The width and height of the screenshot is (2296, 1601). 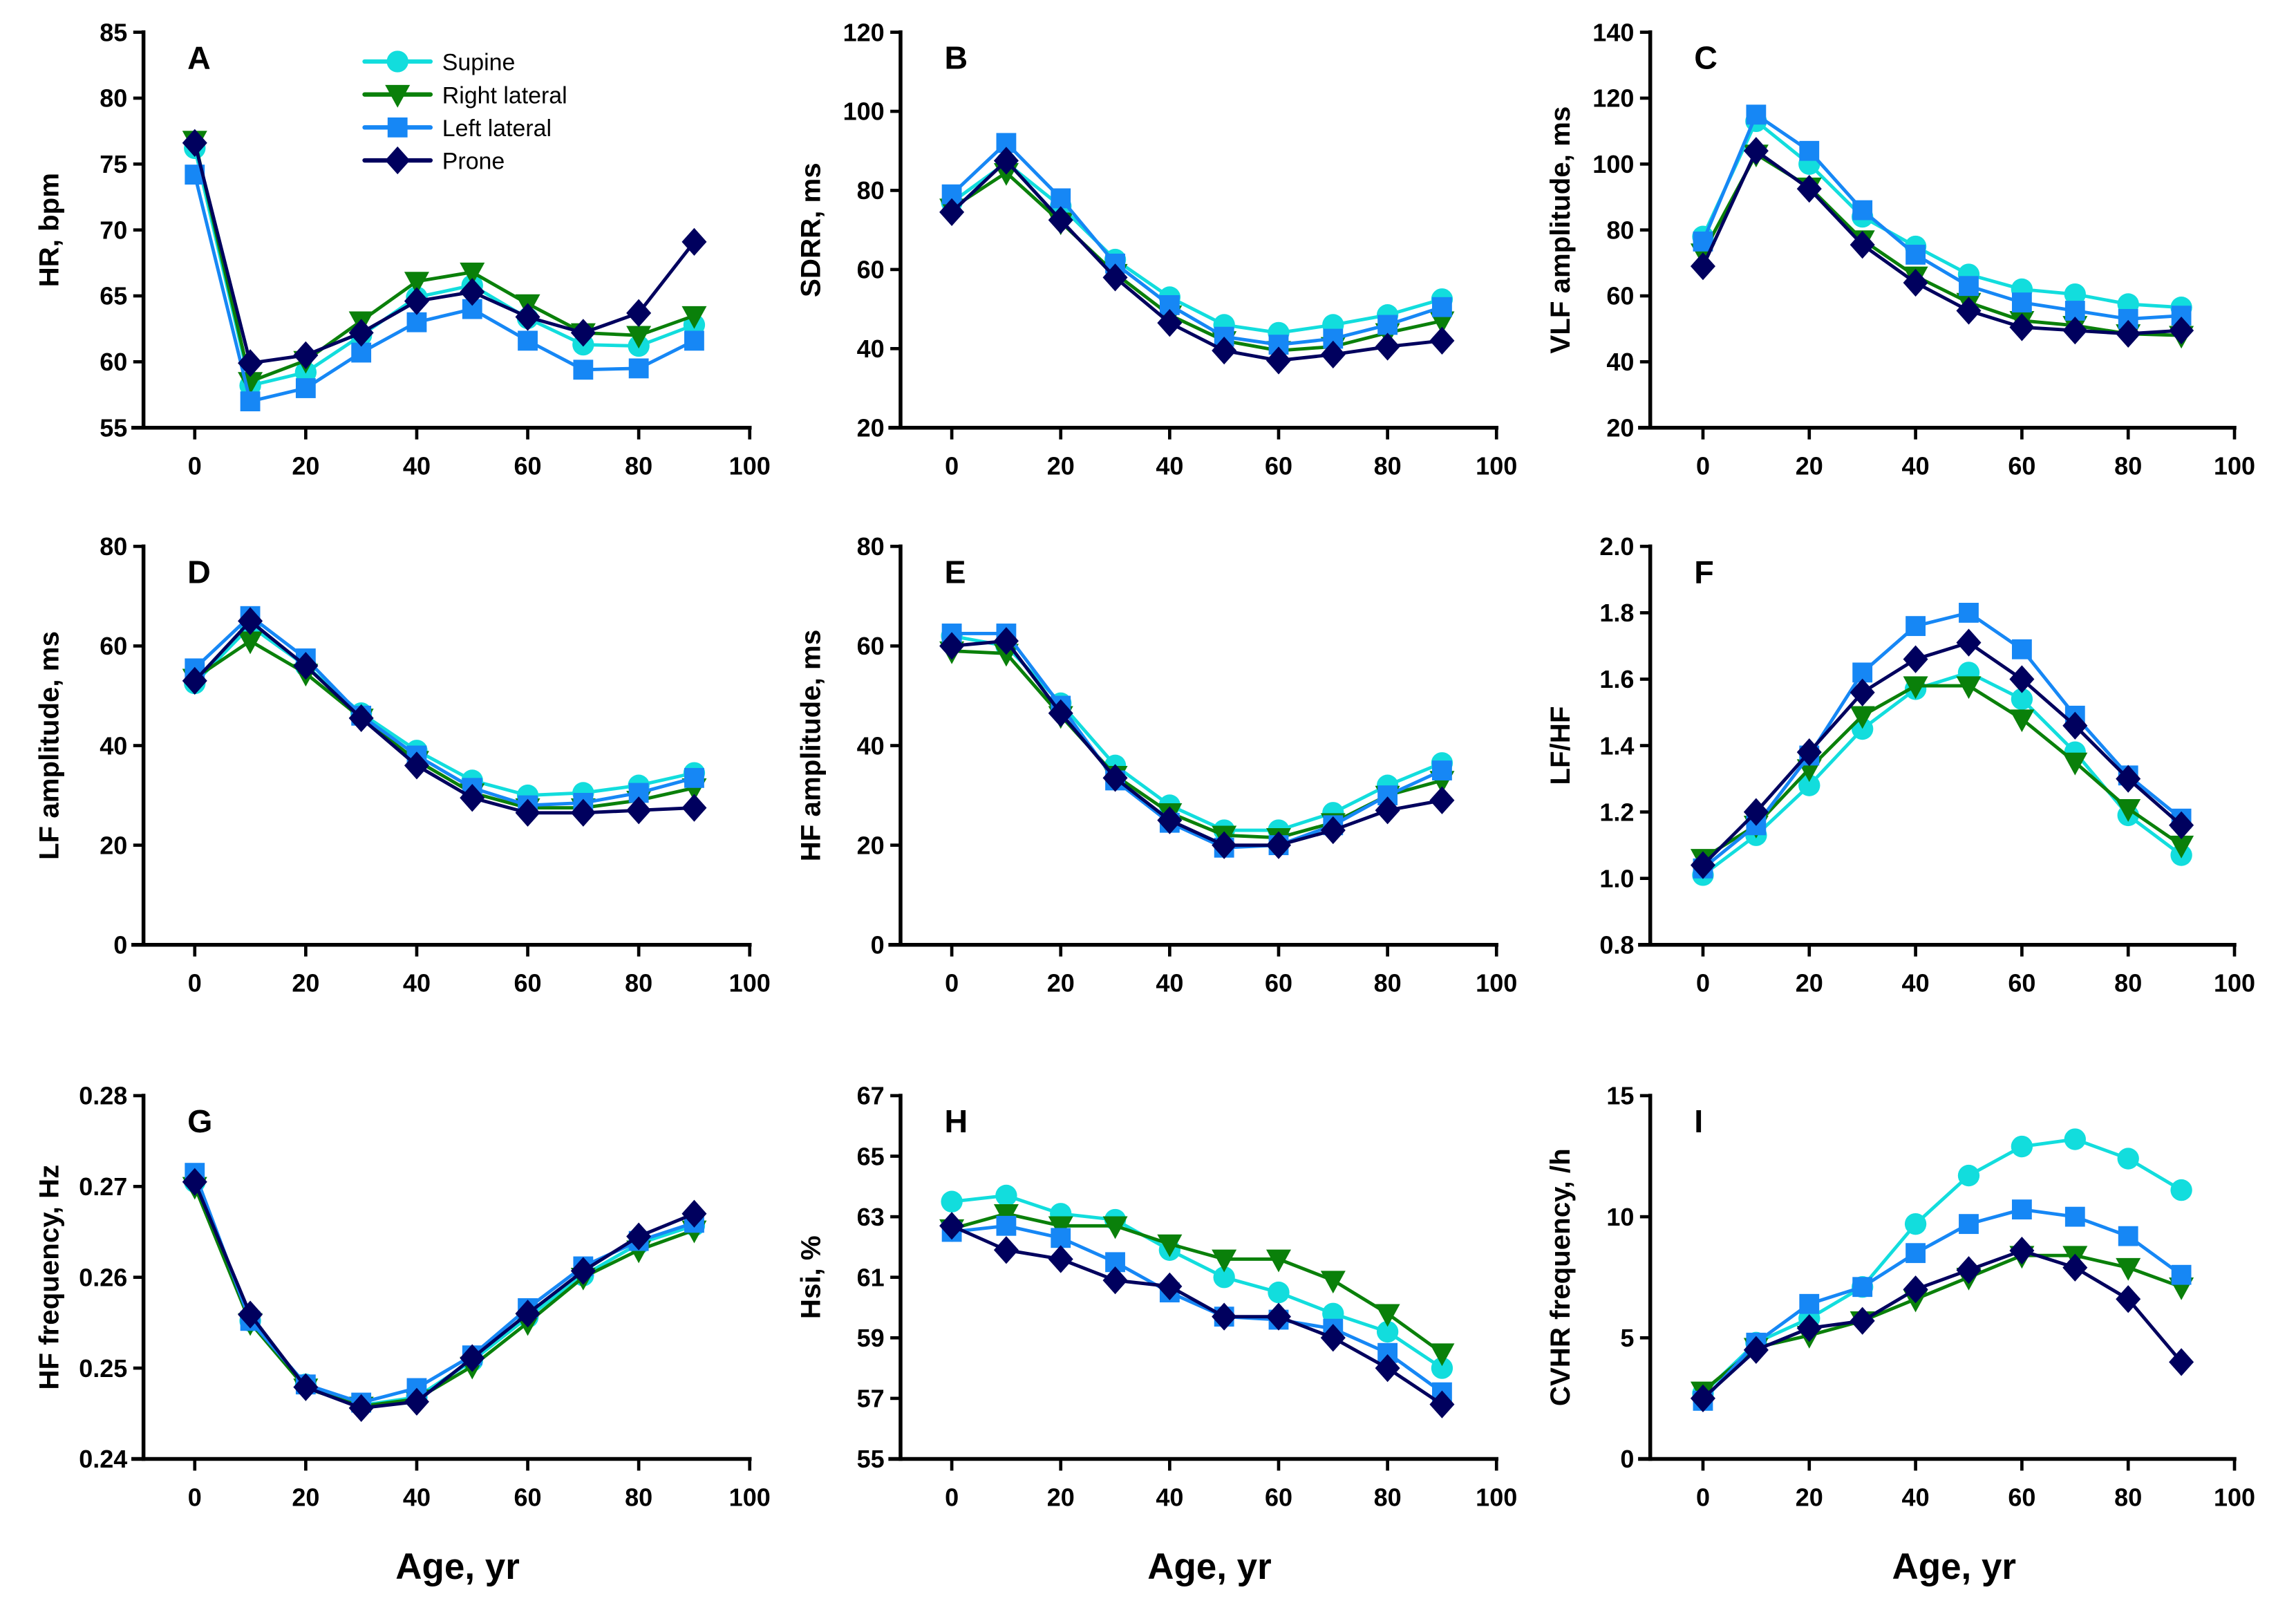 What do you see at coordinates (1617, 613) in the screenshot?
I see `y-tick-label: 1.8` at bounding box center [1617, 613].